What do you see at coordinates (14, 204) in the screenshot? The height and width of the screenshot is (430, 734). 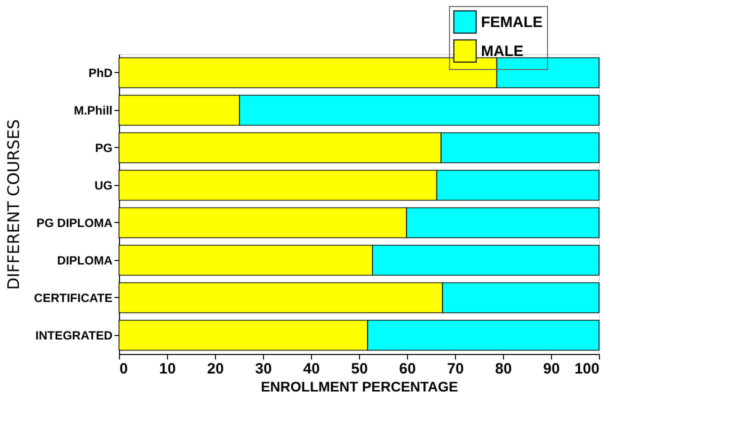 I see `y-axis-title: DIFFERENT COURSES` at bounding box center [14, 204].